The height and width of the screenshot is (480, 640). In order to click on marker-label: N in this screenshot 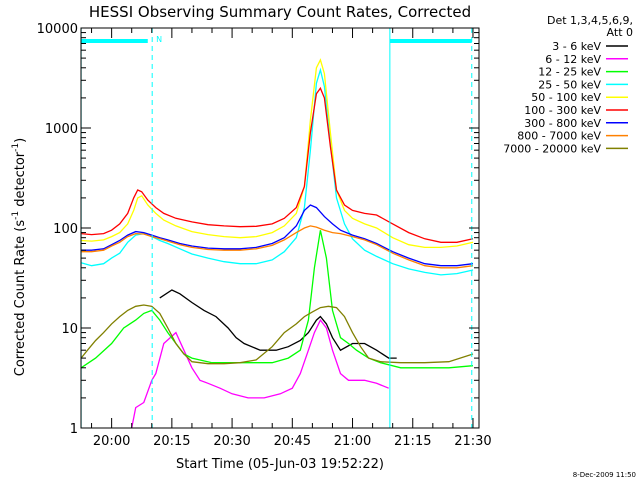, I will do `click(159, 39)`.